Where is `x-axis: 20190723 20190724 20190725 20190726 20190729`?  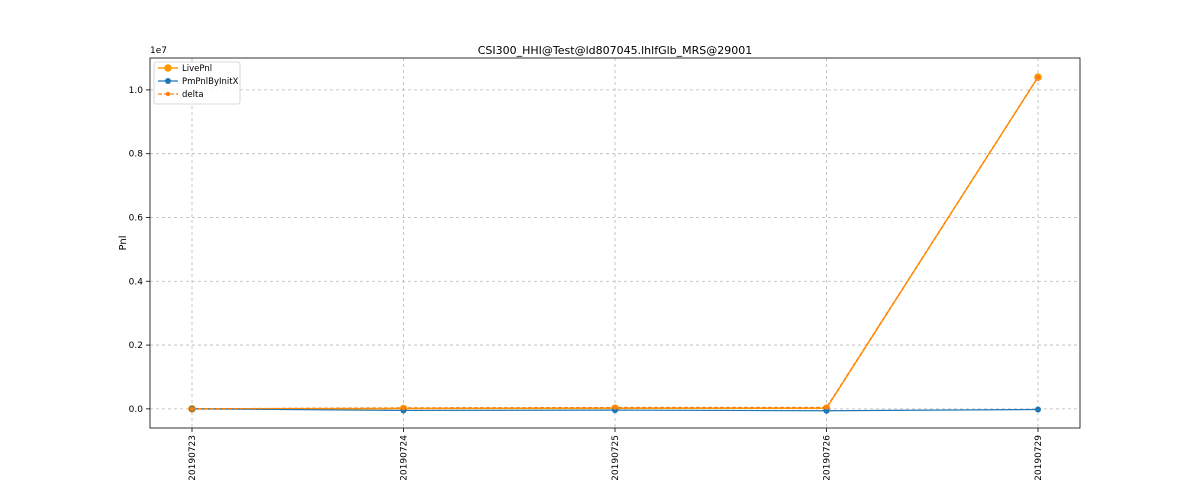 x-axis: 20190723 20190724 20190725 20190726 20190729 is located at coordinates (616, 454).